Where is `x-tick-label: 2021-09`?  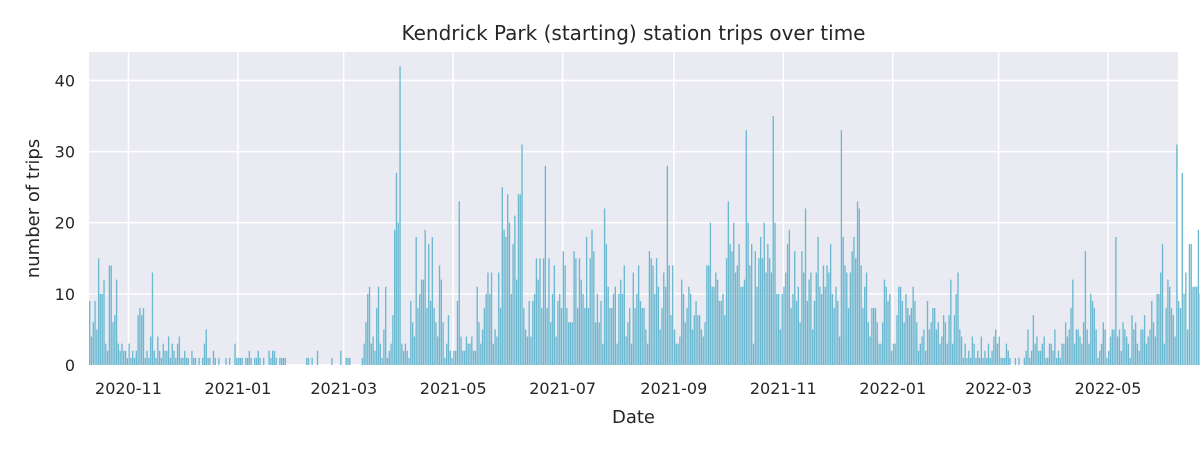 x-tick-label: 2021-09 is located at coordinates (673, 388).